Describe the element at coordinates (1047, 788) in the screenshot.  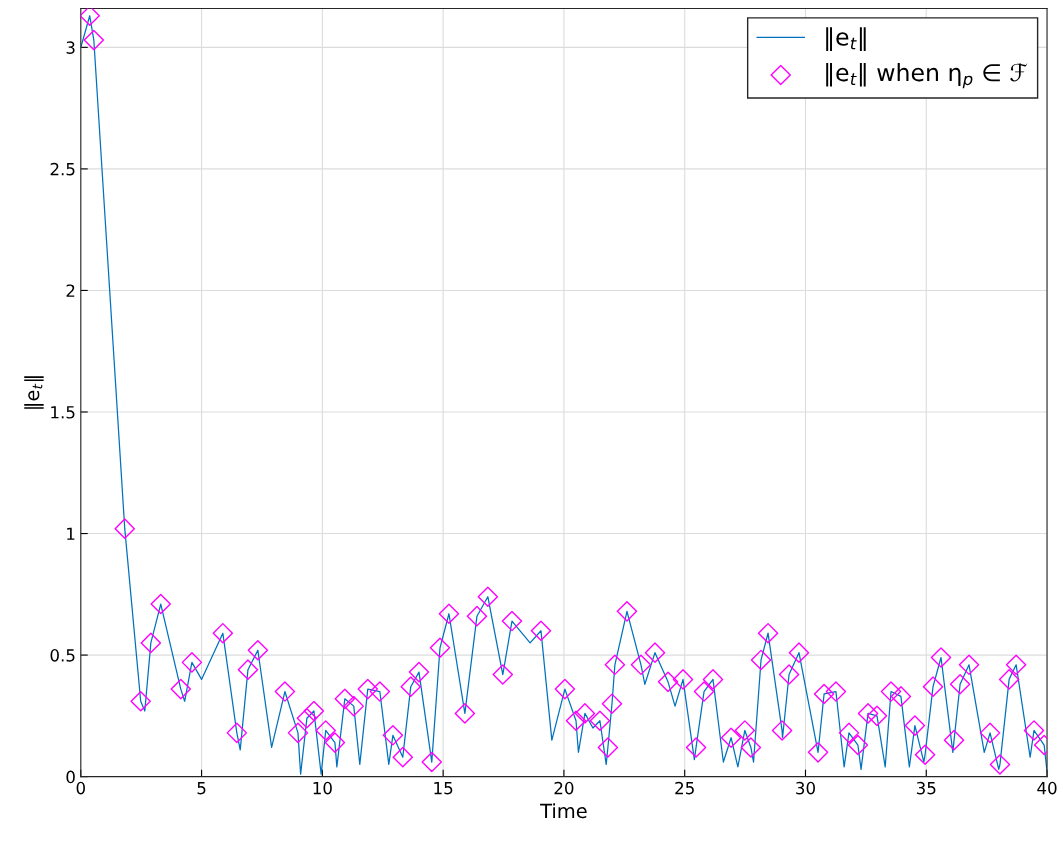
I see `x-tick-label: 40` at that location.